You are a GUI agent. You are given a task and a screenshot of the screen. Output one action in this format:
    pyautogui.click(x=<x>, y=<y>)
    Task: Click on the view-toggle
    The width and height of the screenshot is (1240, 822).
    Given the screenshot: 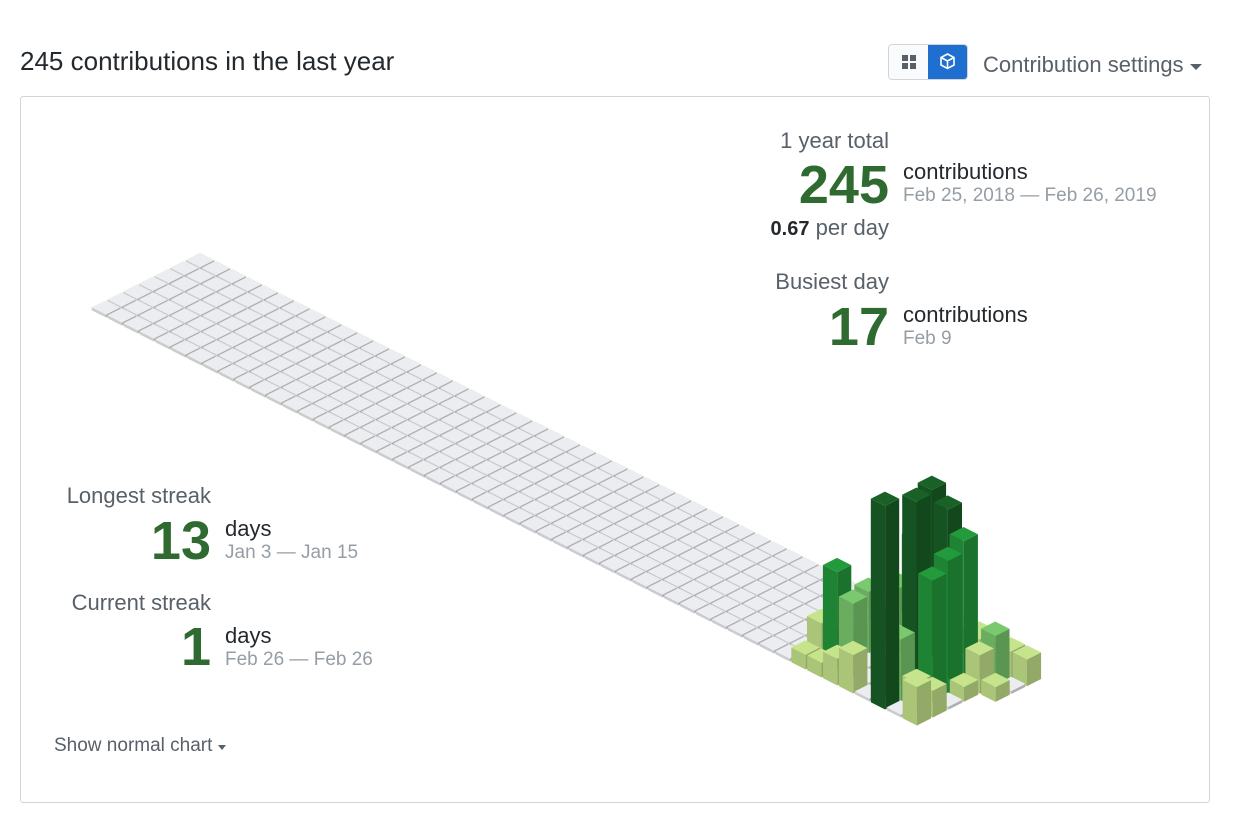 What is the action you would take?
    pyautogui.click(x=928, y=62)
    